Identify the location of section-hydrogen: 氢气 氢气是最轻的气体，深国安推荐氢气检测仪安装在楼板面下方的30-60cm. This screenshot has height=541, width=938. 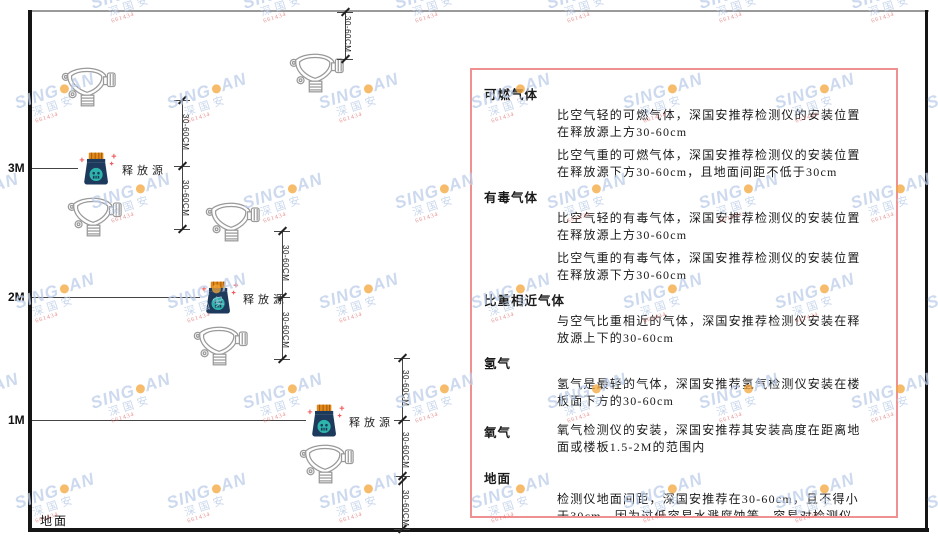
(683, 381).